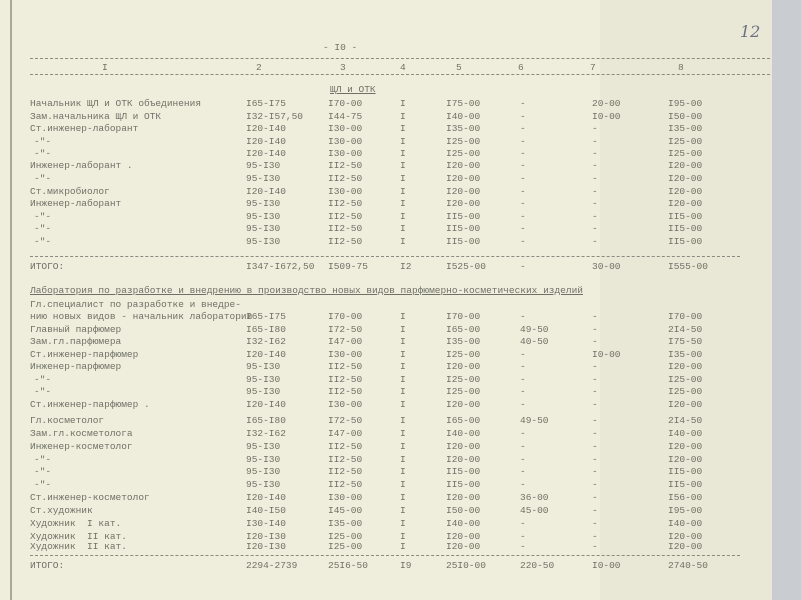 The width and height of the screenshot is (801, 600). Describe the element at coordinates (606, 103) in the screenshot. I see `cell-col-7: 20-00` at that location.